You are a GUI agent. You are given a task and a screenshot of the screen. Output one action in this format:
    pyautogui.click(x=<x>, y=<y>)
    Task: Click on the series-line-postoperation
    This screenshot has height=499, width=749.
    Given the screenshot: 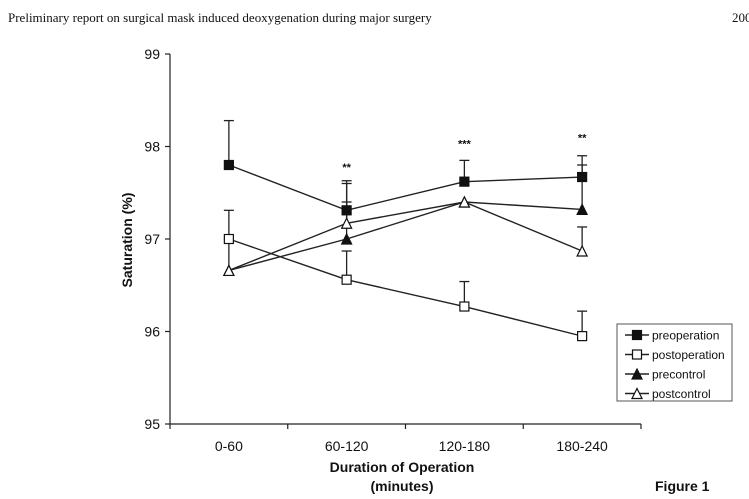 What is the action you would take?
    pyautogui.click(x=405, y=287)
    